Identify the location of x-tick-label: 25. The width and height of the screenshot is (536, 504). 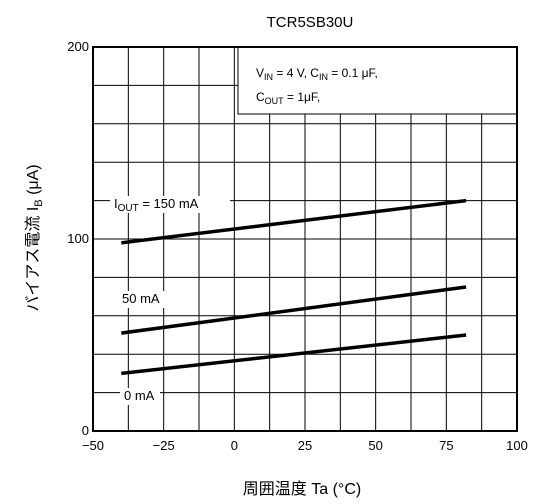
(305, 445).